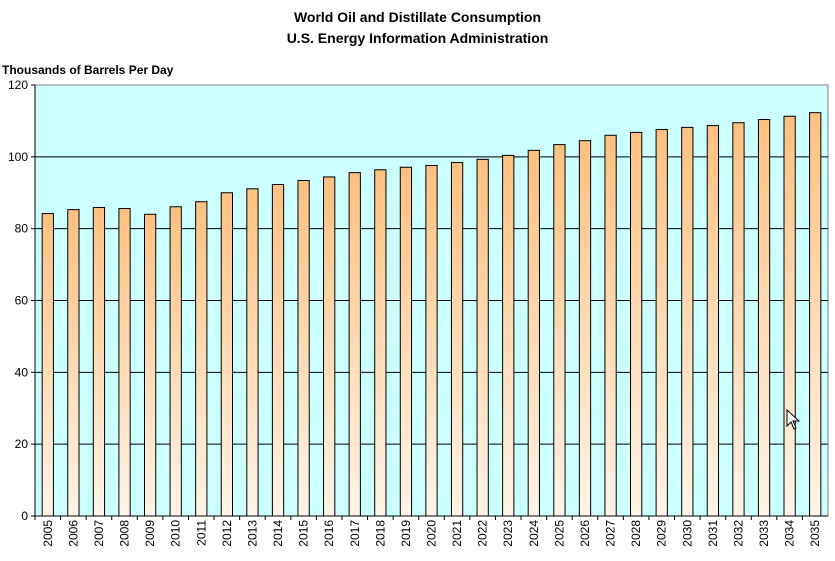 The image size is (835, 561). What do you see at coordinates (585, 533) in the screenshot?
I see `x-tick-label: 2026` at bounding box center [585, 533].